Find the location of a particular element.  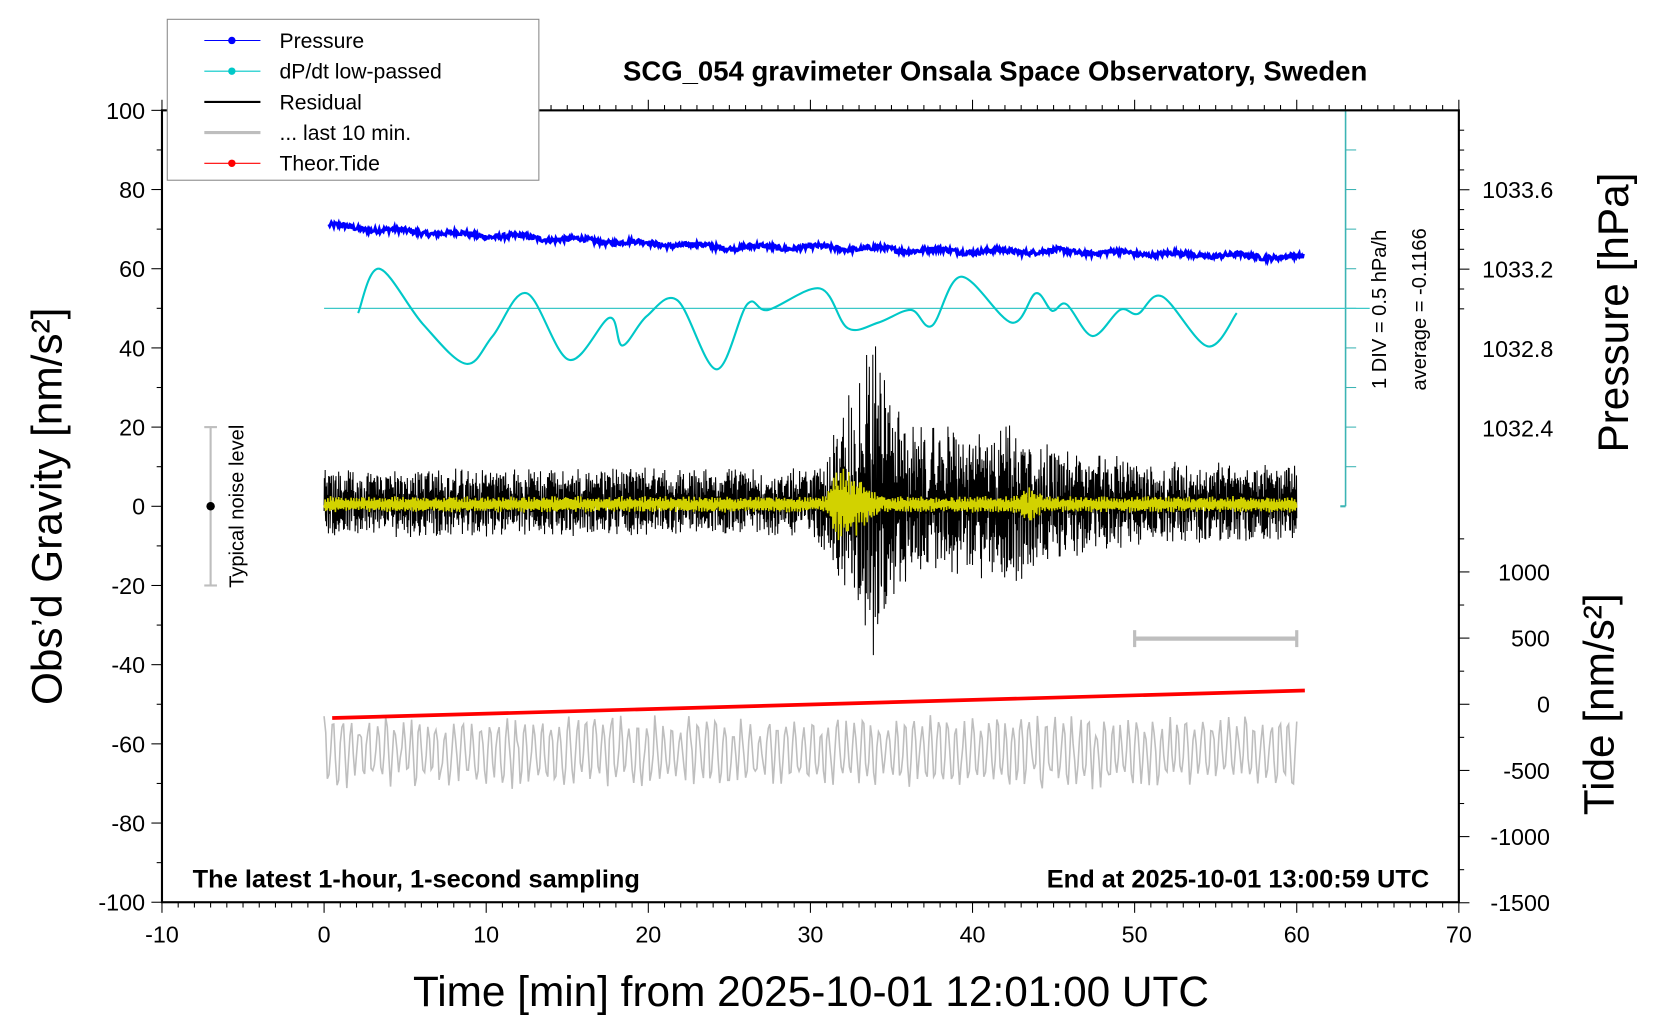

last-10-min-line is located at coordinates (810, 752).